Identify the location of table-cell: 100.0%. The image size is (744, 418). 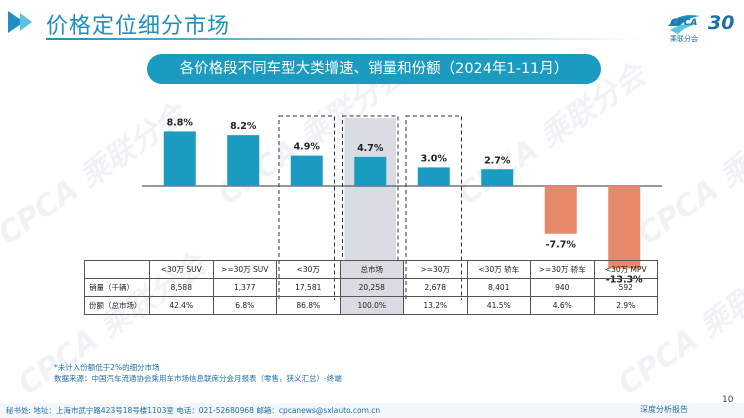
(371, 305).